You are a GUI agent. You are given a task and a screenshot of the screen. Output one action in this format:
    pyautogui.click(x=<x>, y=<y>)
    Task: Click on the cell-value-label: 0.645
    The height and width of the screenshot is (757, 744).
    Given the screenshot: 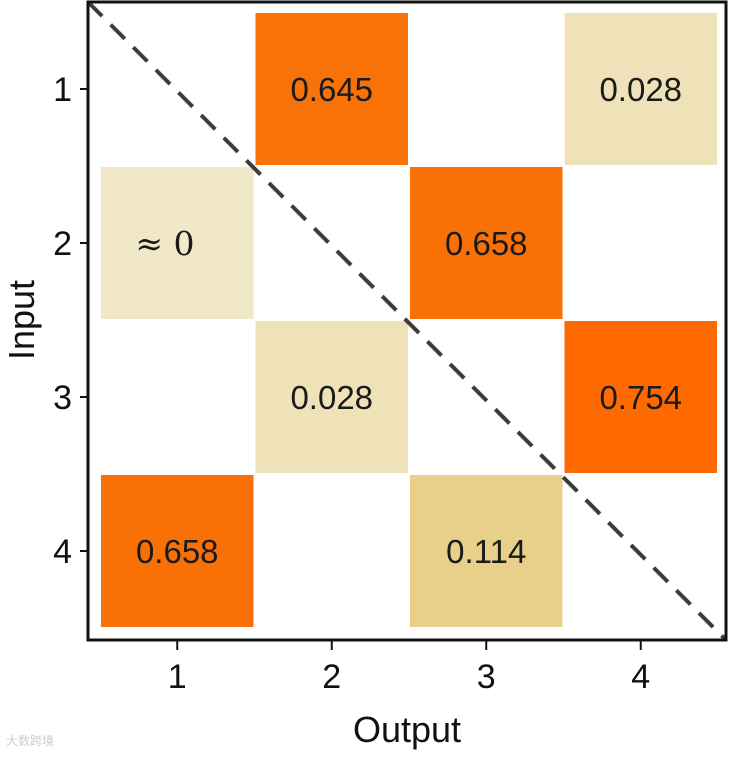 What is the action you would take?
    pyautogui.click(x=331, y=89)
    